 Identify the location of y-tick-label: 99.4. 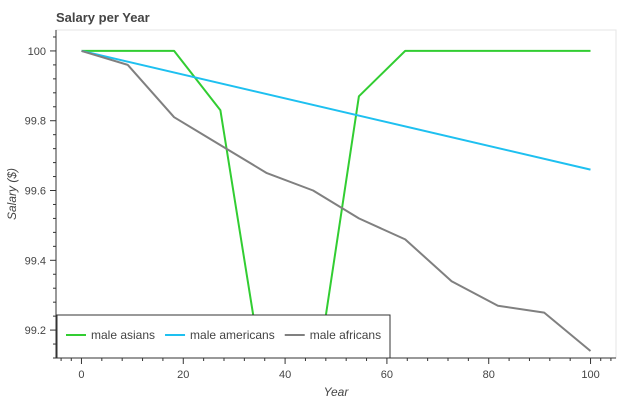
(35, 261).